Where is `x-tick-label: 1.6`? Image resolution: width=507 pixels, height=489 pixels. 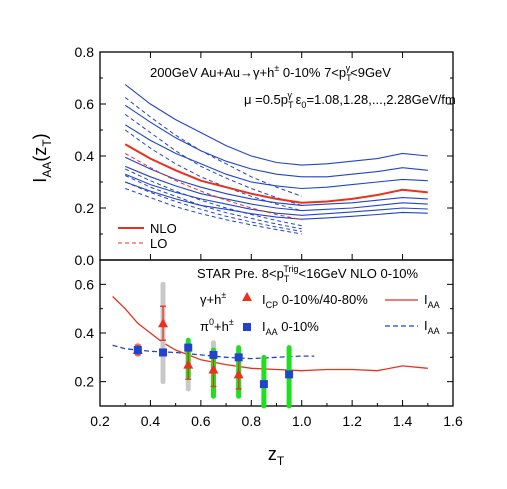 x-tick-label: 1.6 is located at coordinates (453, 421).